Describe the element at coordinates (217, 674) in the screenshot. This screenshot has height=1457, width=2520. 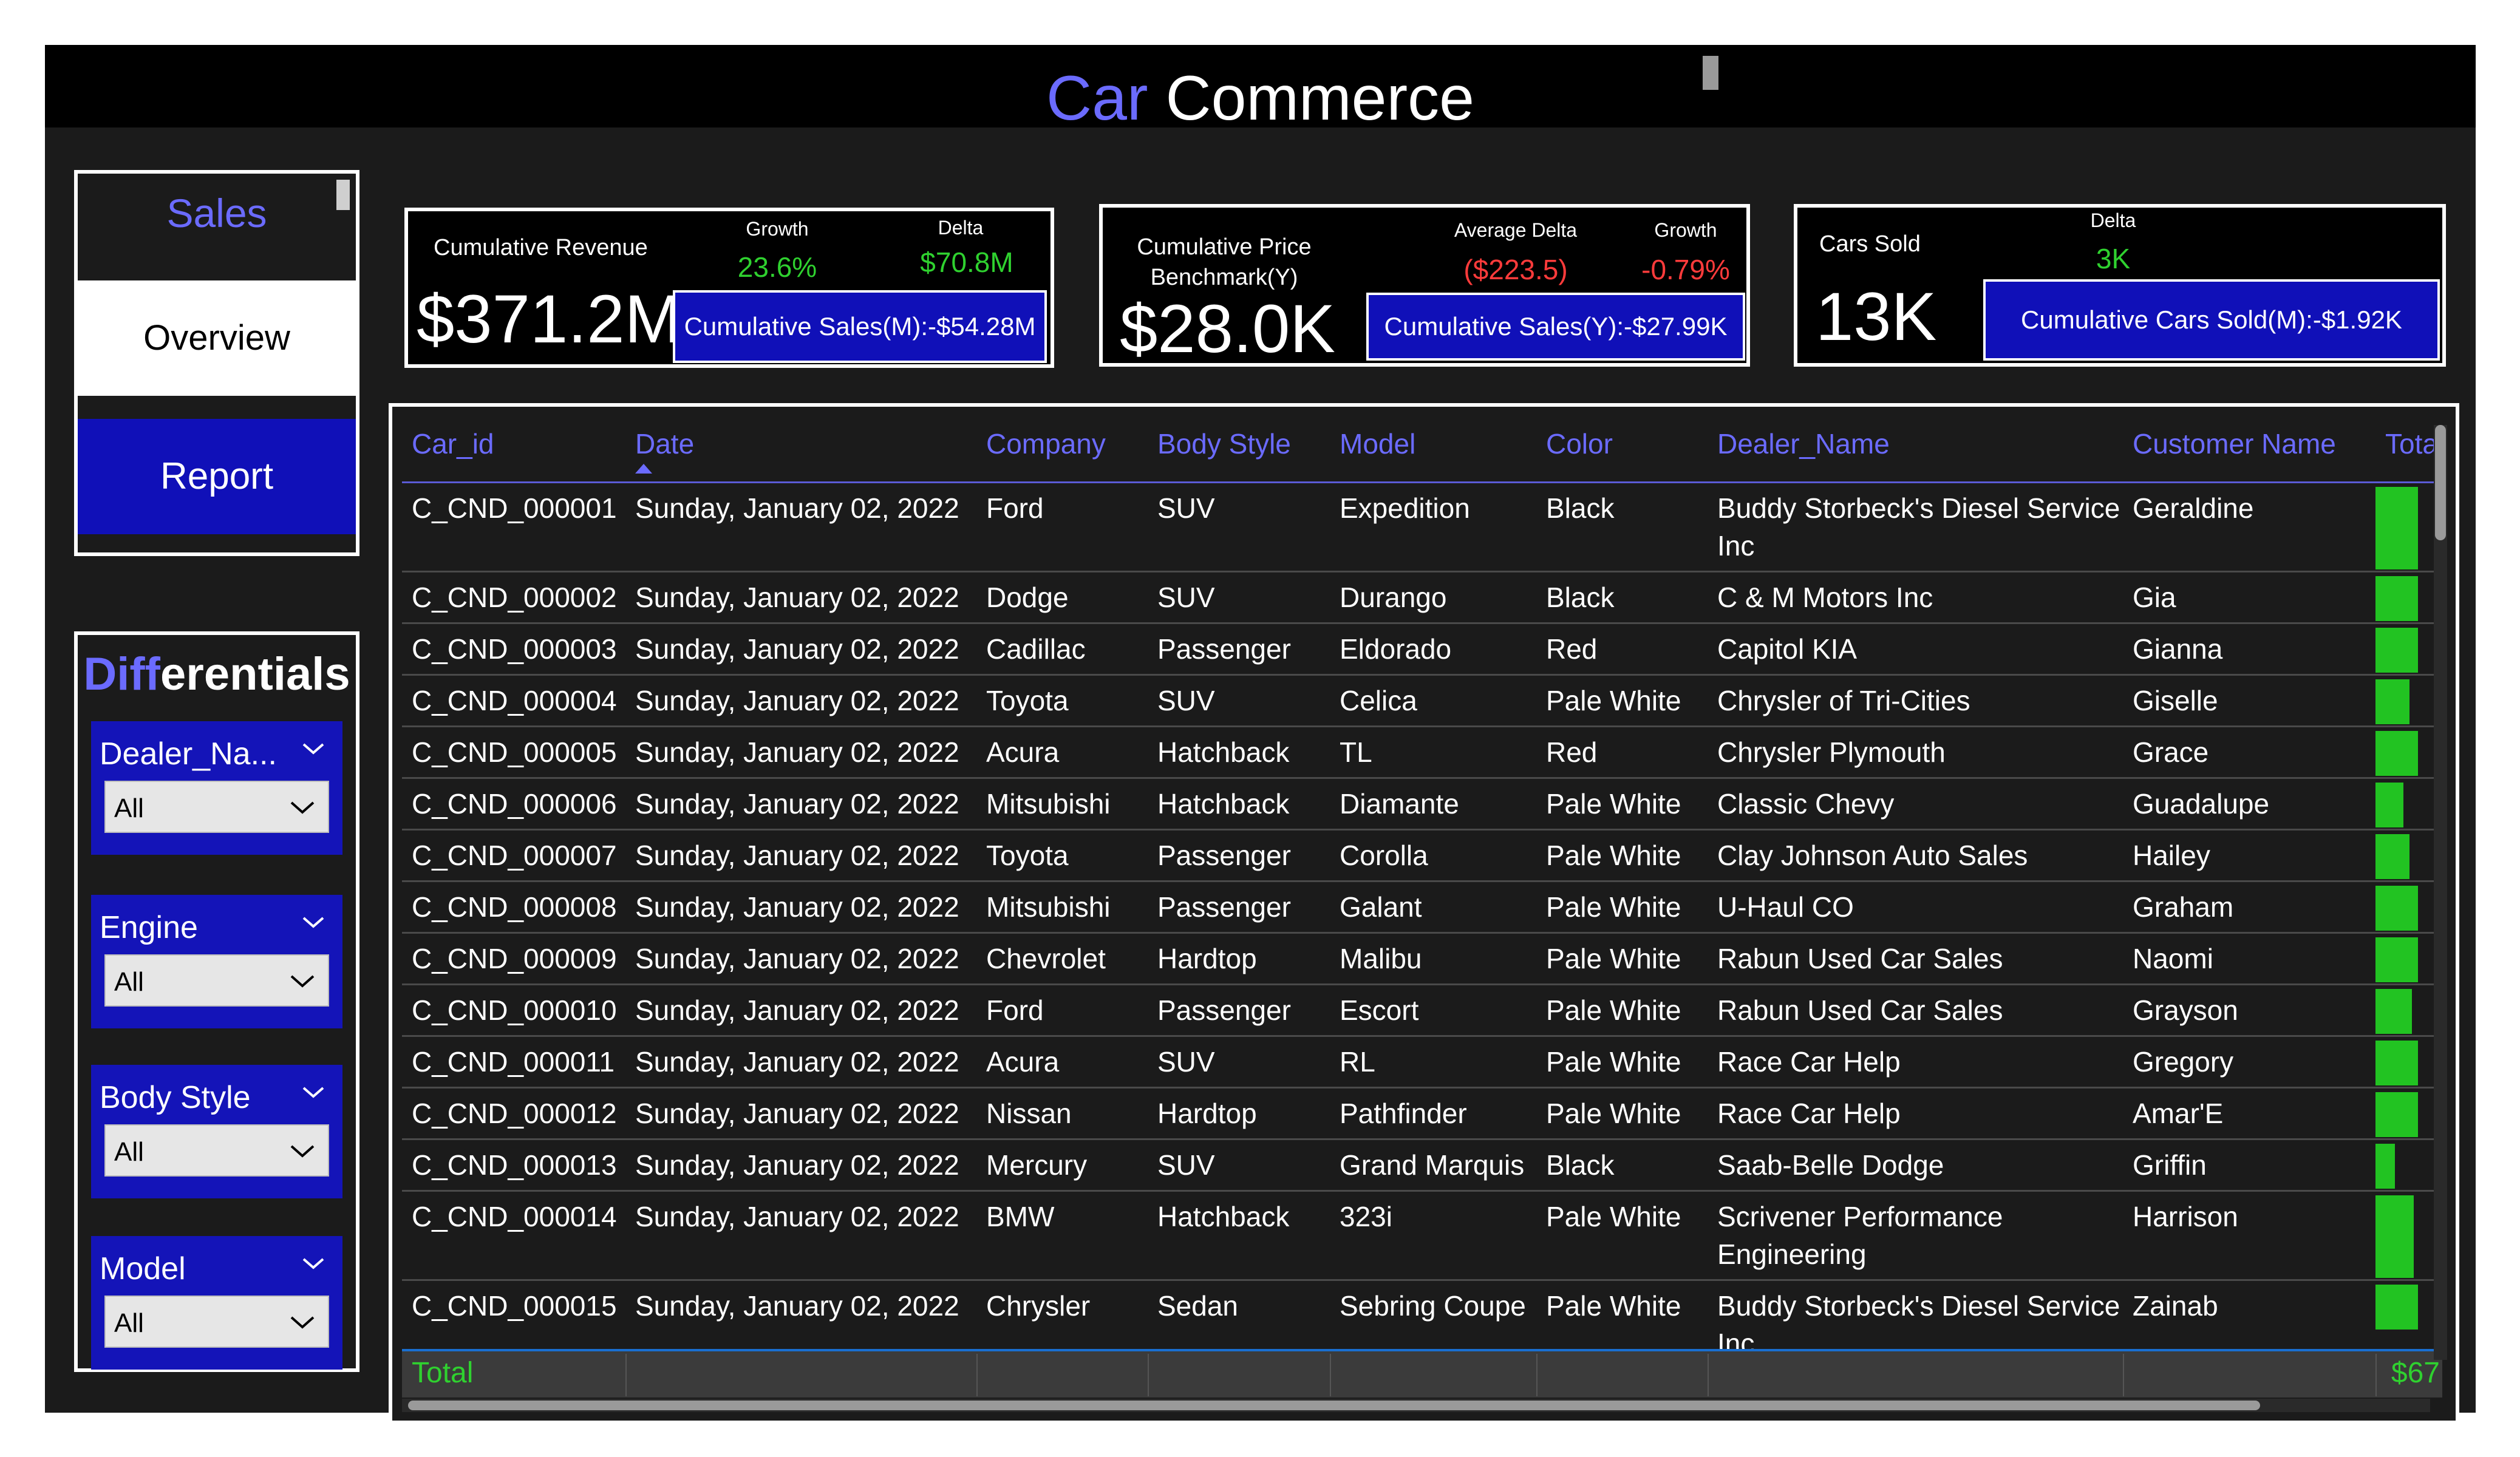
I see `differentials-title: Differentials` at that location.